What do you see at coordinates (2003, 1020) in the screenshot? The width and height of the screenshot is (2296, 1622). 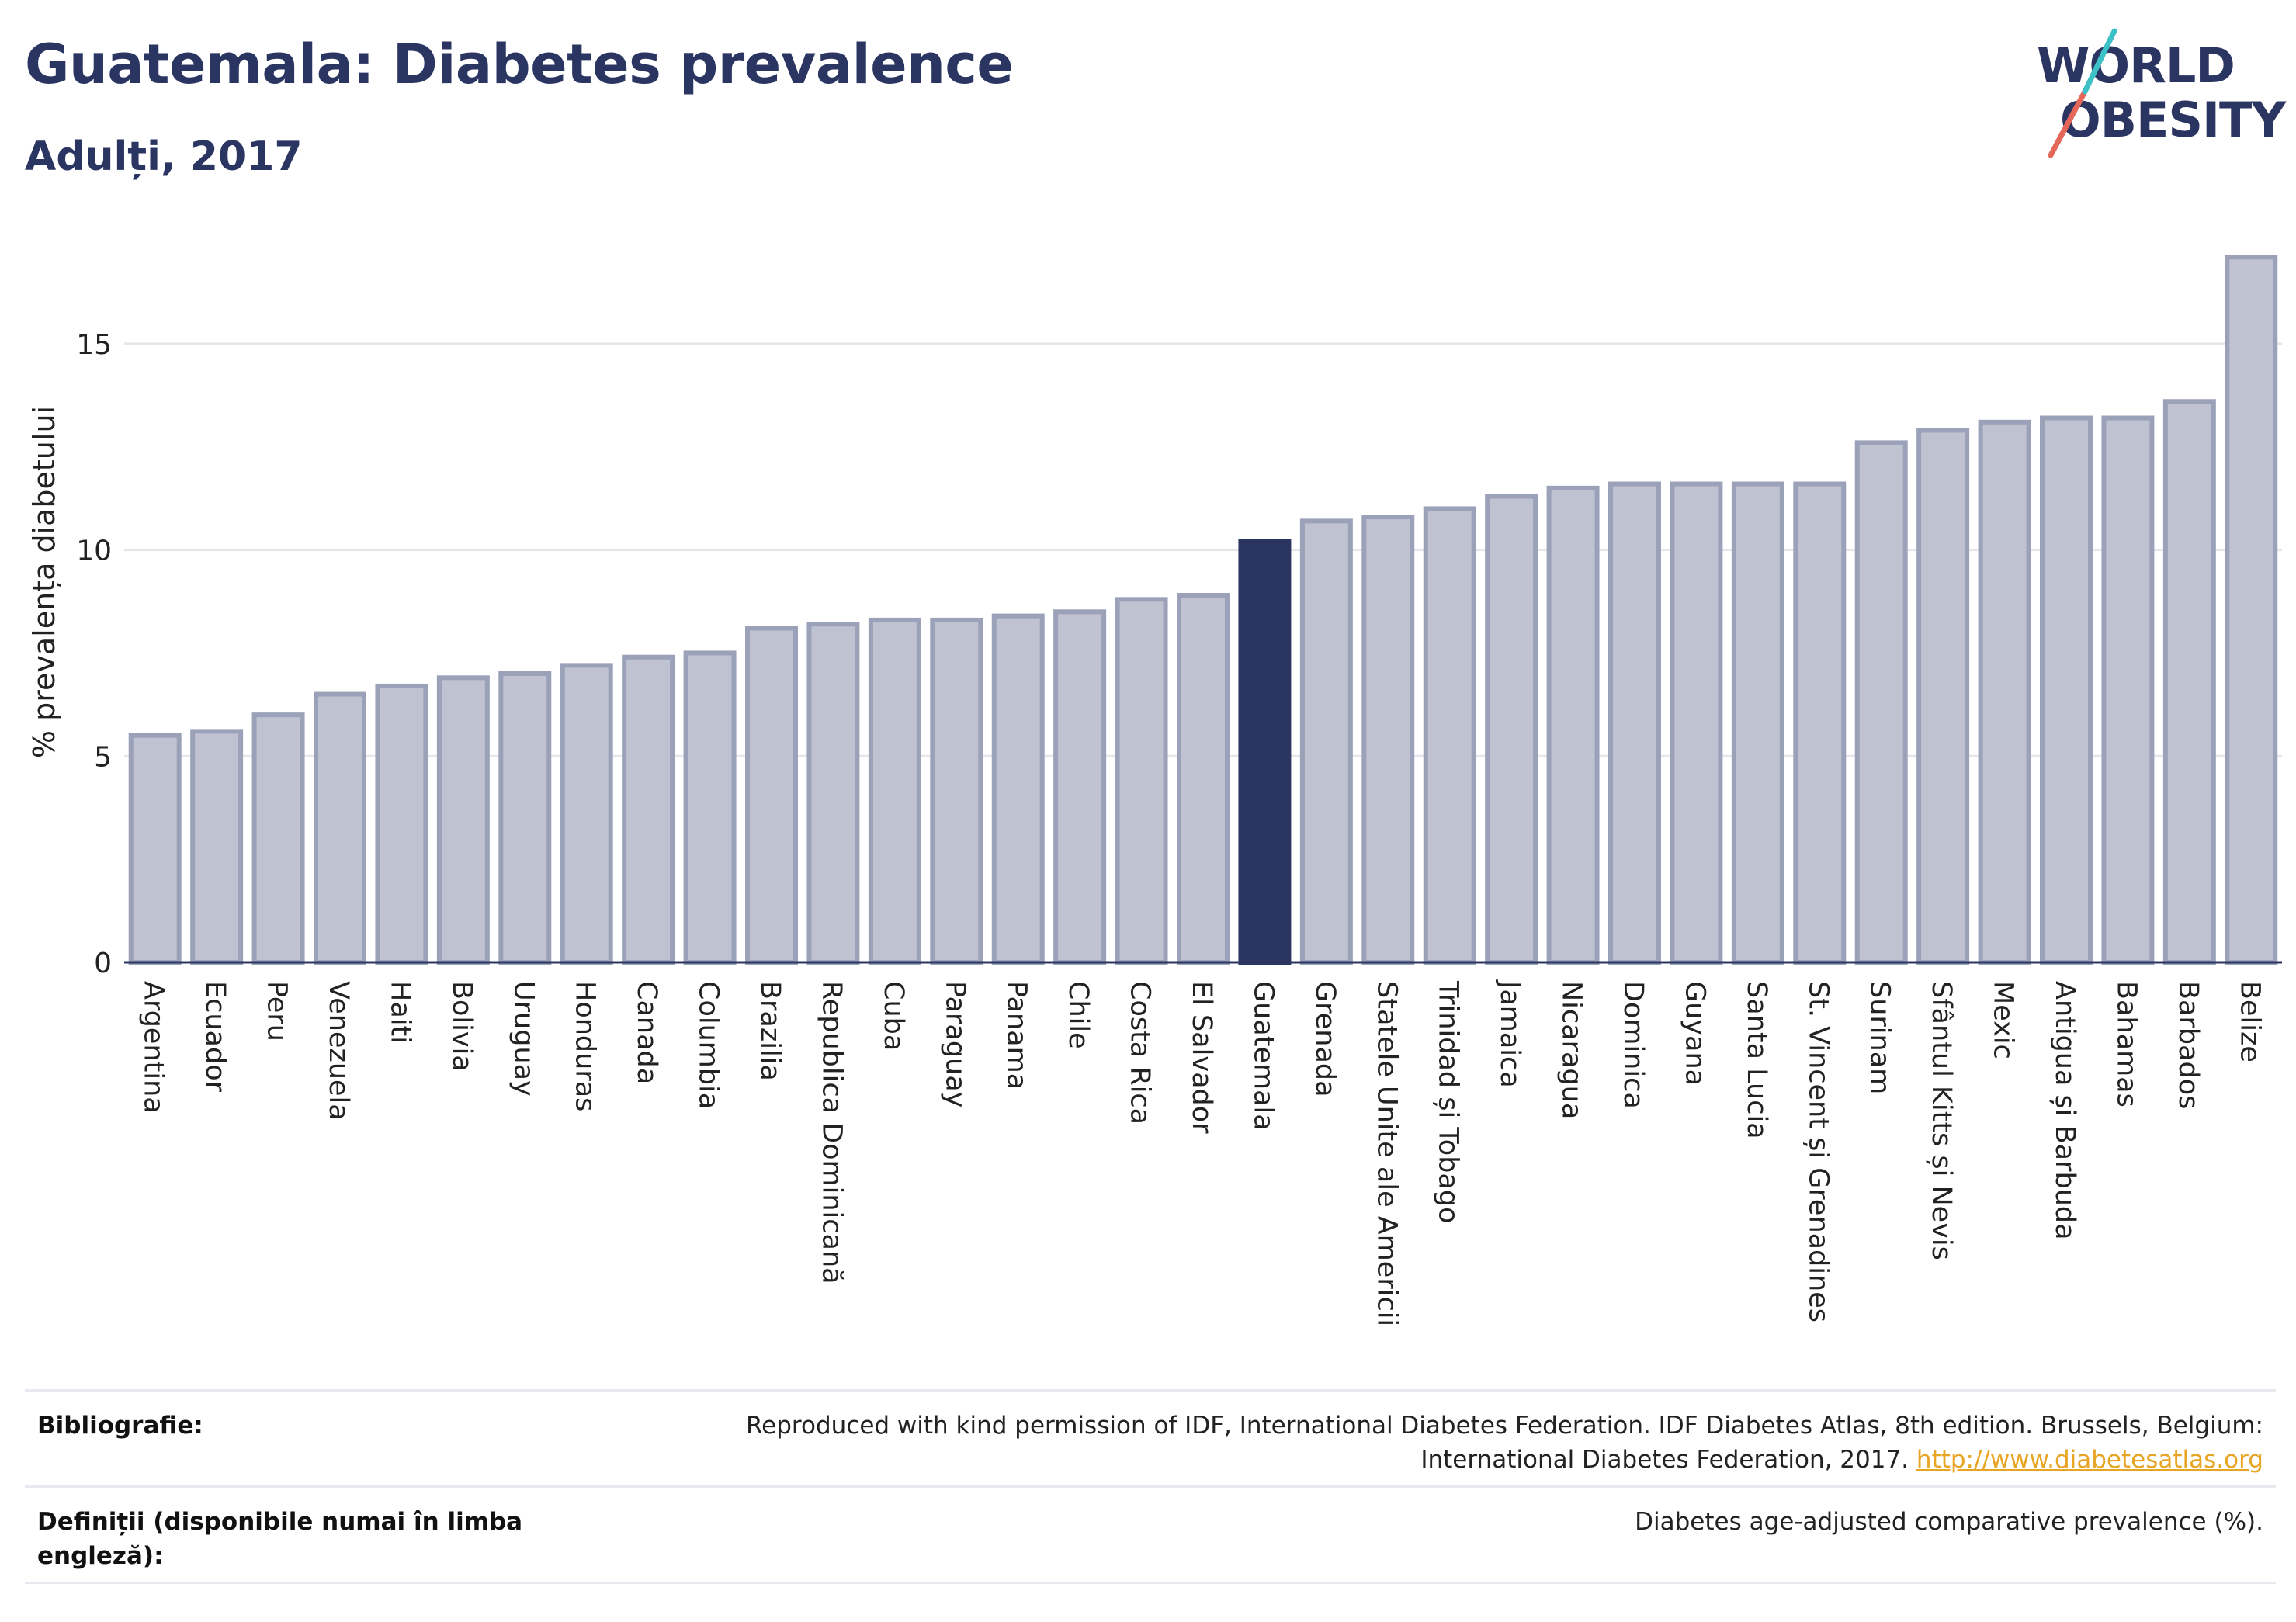 I see `x-tick-label: Mexic` at bounding box center [2003, 1020].